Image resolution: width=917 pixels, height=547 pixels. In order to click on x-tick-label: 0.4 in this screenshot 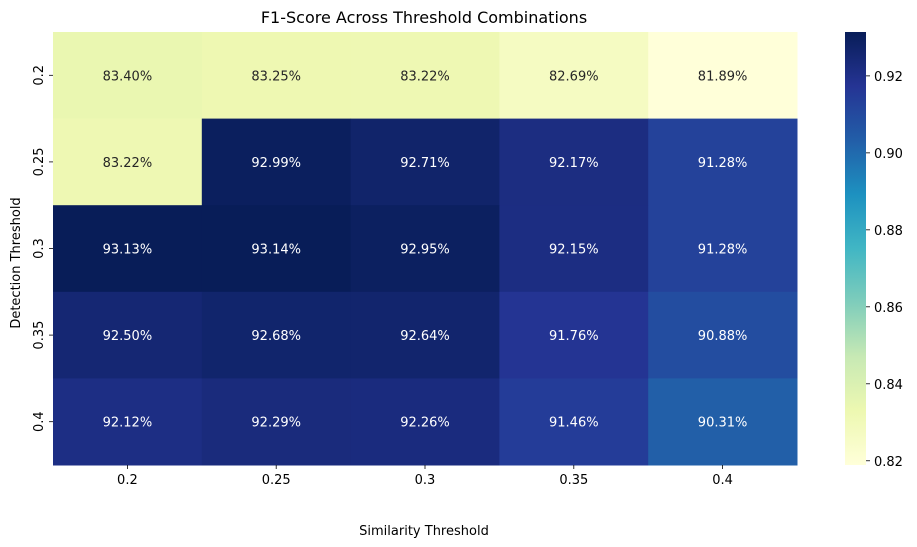, I will do `click(722, 480)`.